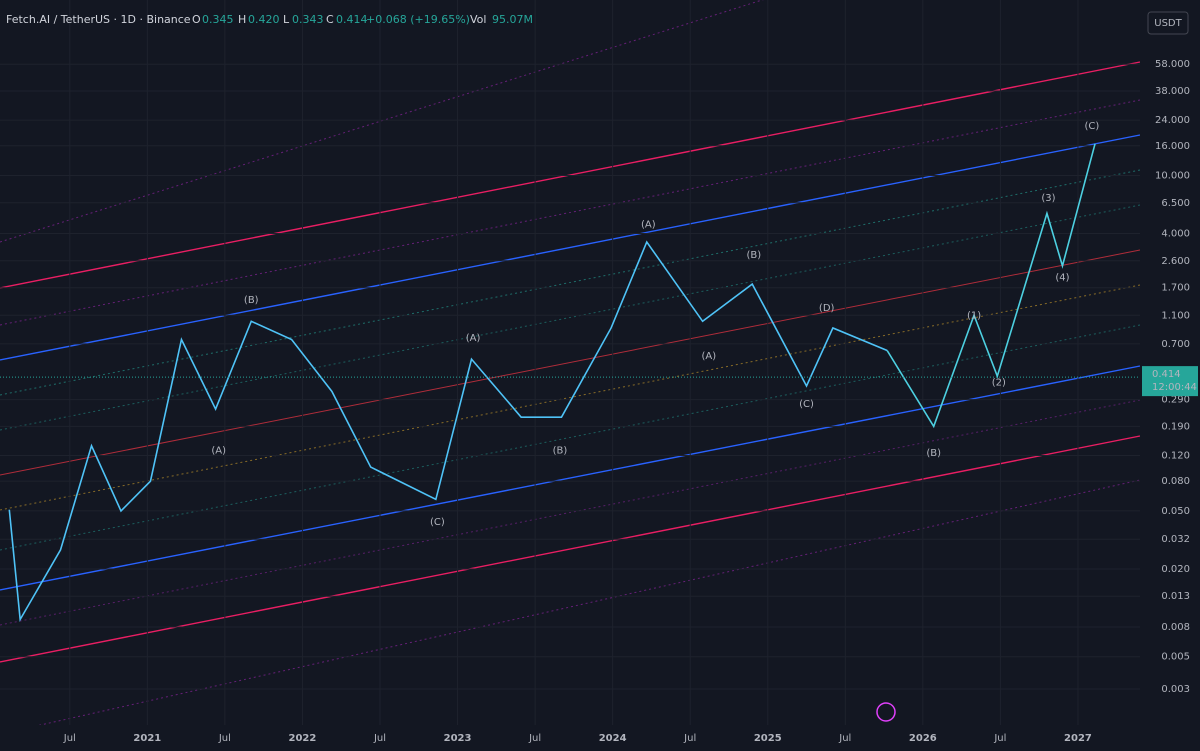  Describe the element at coordinates (352, 19) in the screenshot. I see `c-value: 0.414` at that location.